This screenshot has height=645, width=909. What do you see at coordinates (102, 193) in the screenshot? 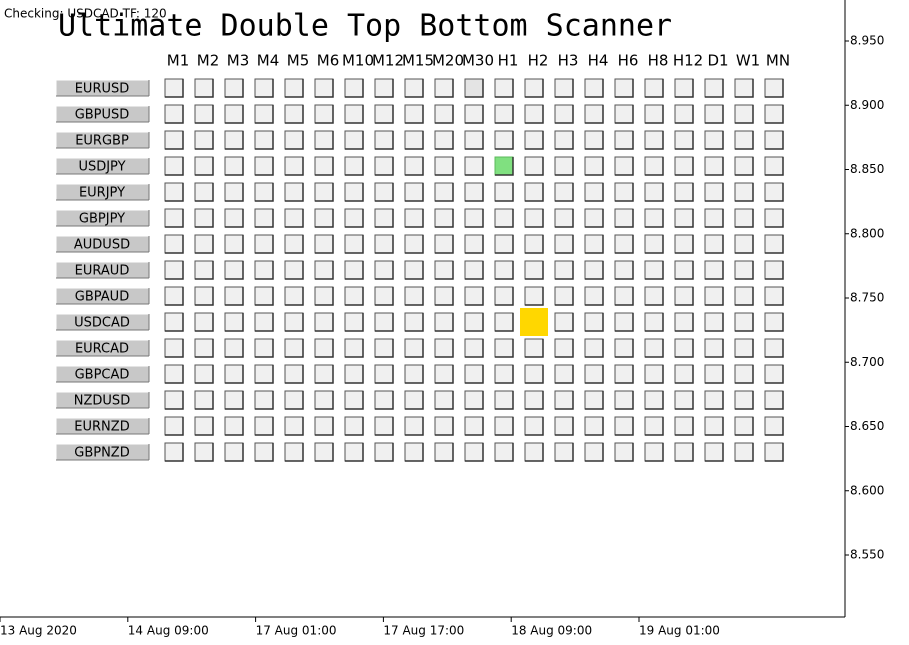
I see `symbol-label: EURJPY` at bounding box center [102, 193].